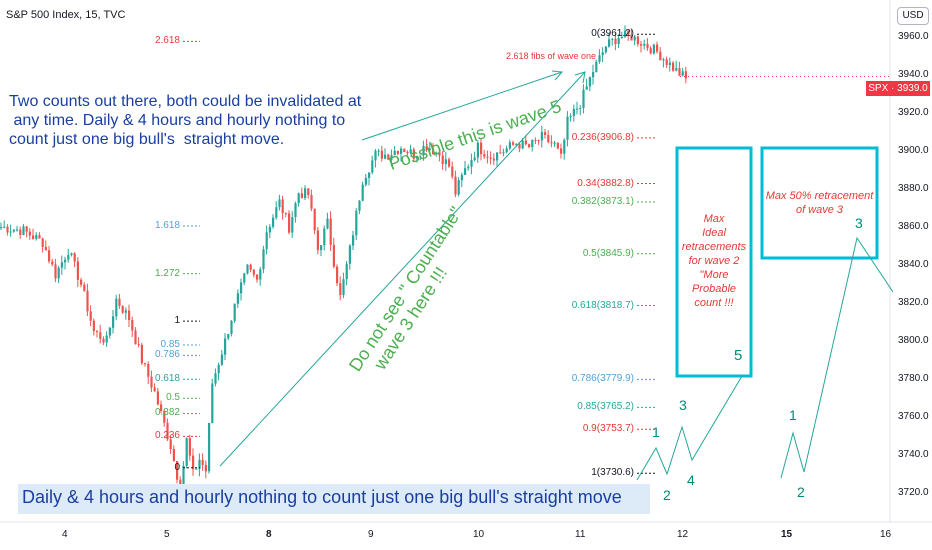 The width and height of the screenshot is (932, 550). Describe the element at coordinates (913, 150) in the screenshot. I see `price-tick-label: 3900.0` at that location.